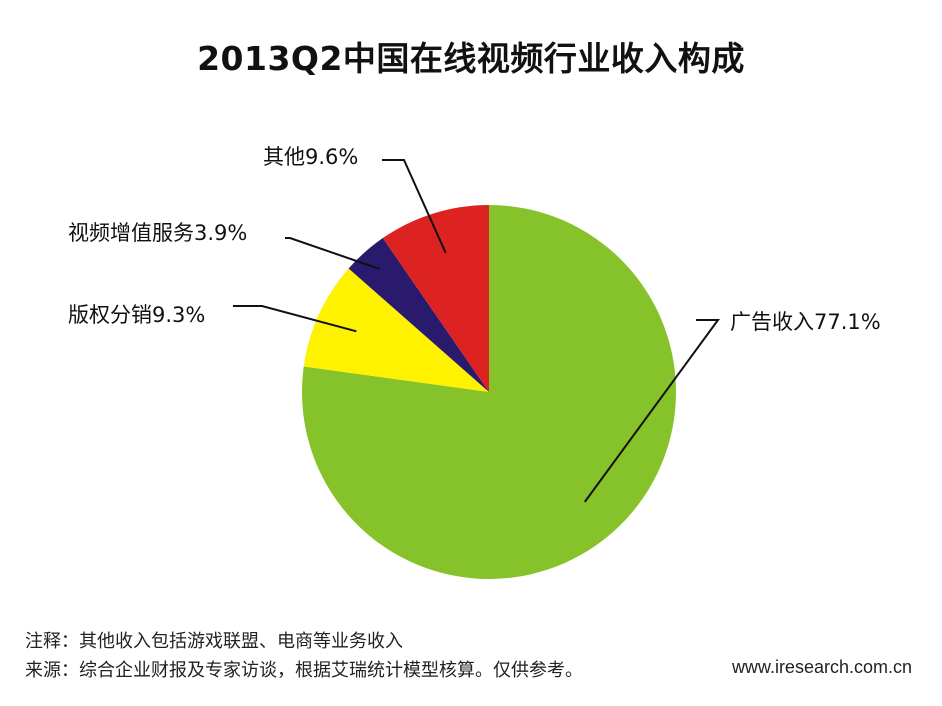 This screenshot has width=942, height=706. What do you see at coordinates (214, 641) in the screenshot?
I see `footnote: 注释：其他收入包括游戏联盟、电商等业务收入` at bounding box center [214, 641].